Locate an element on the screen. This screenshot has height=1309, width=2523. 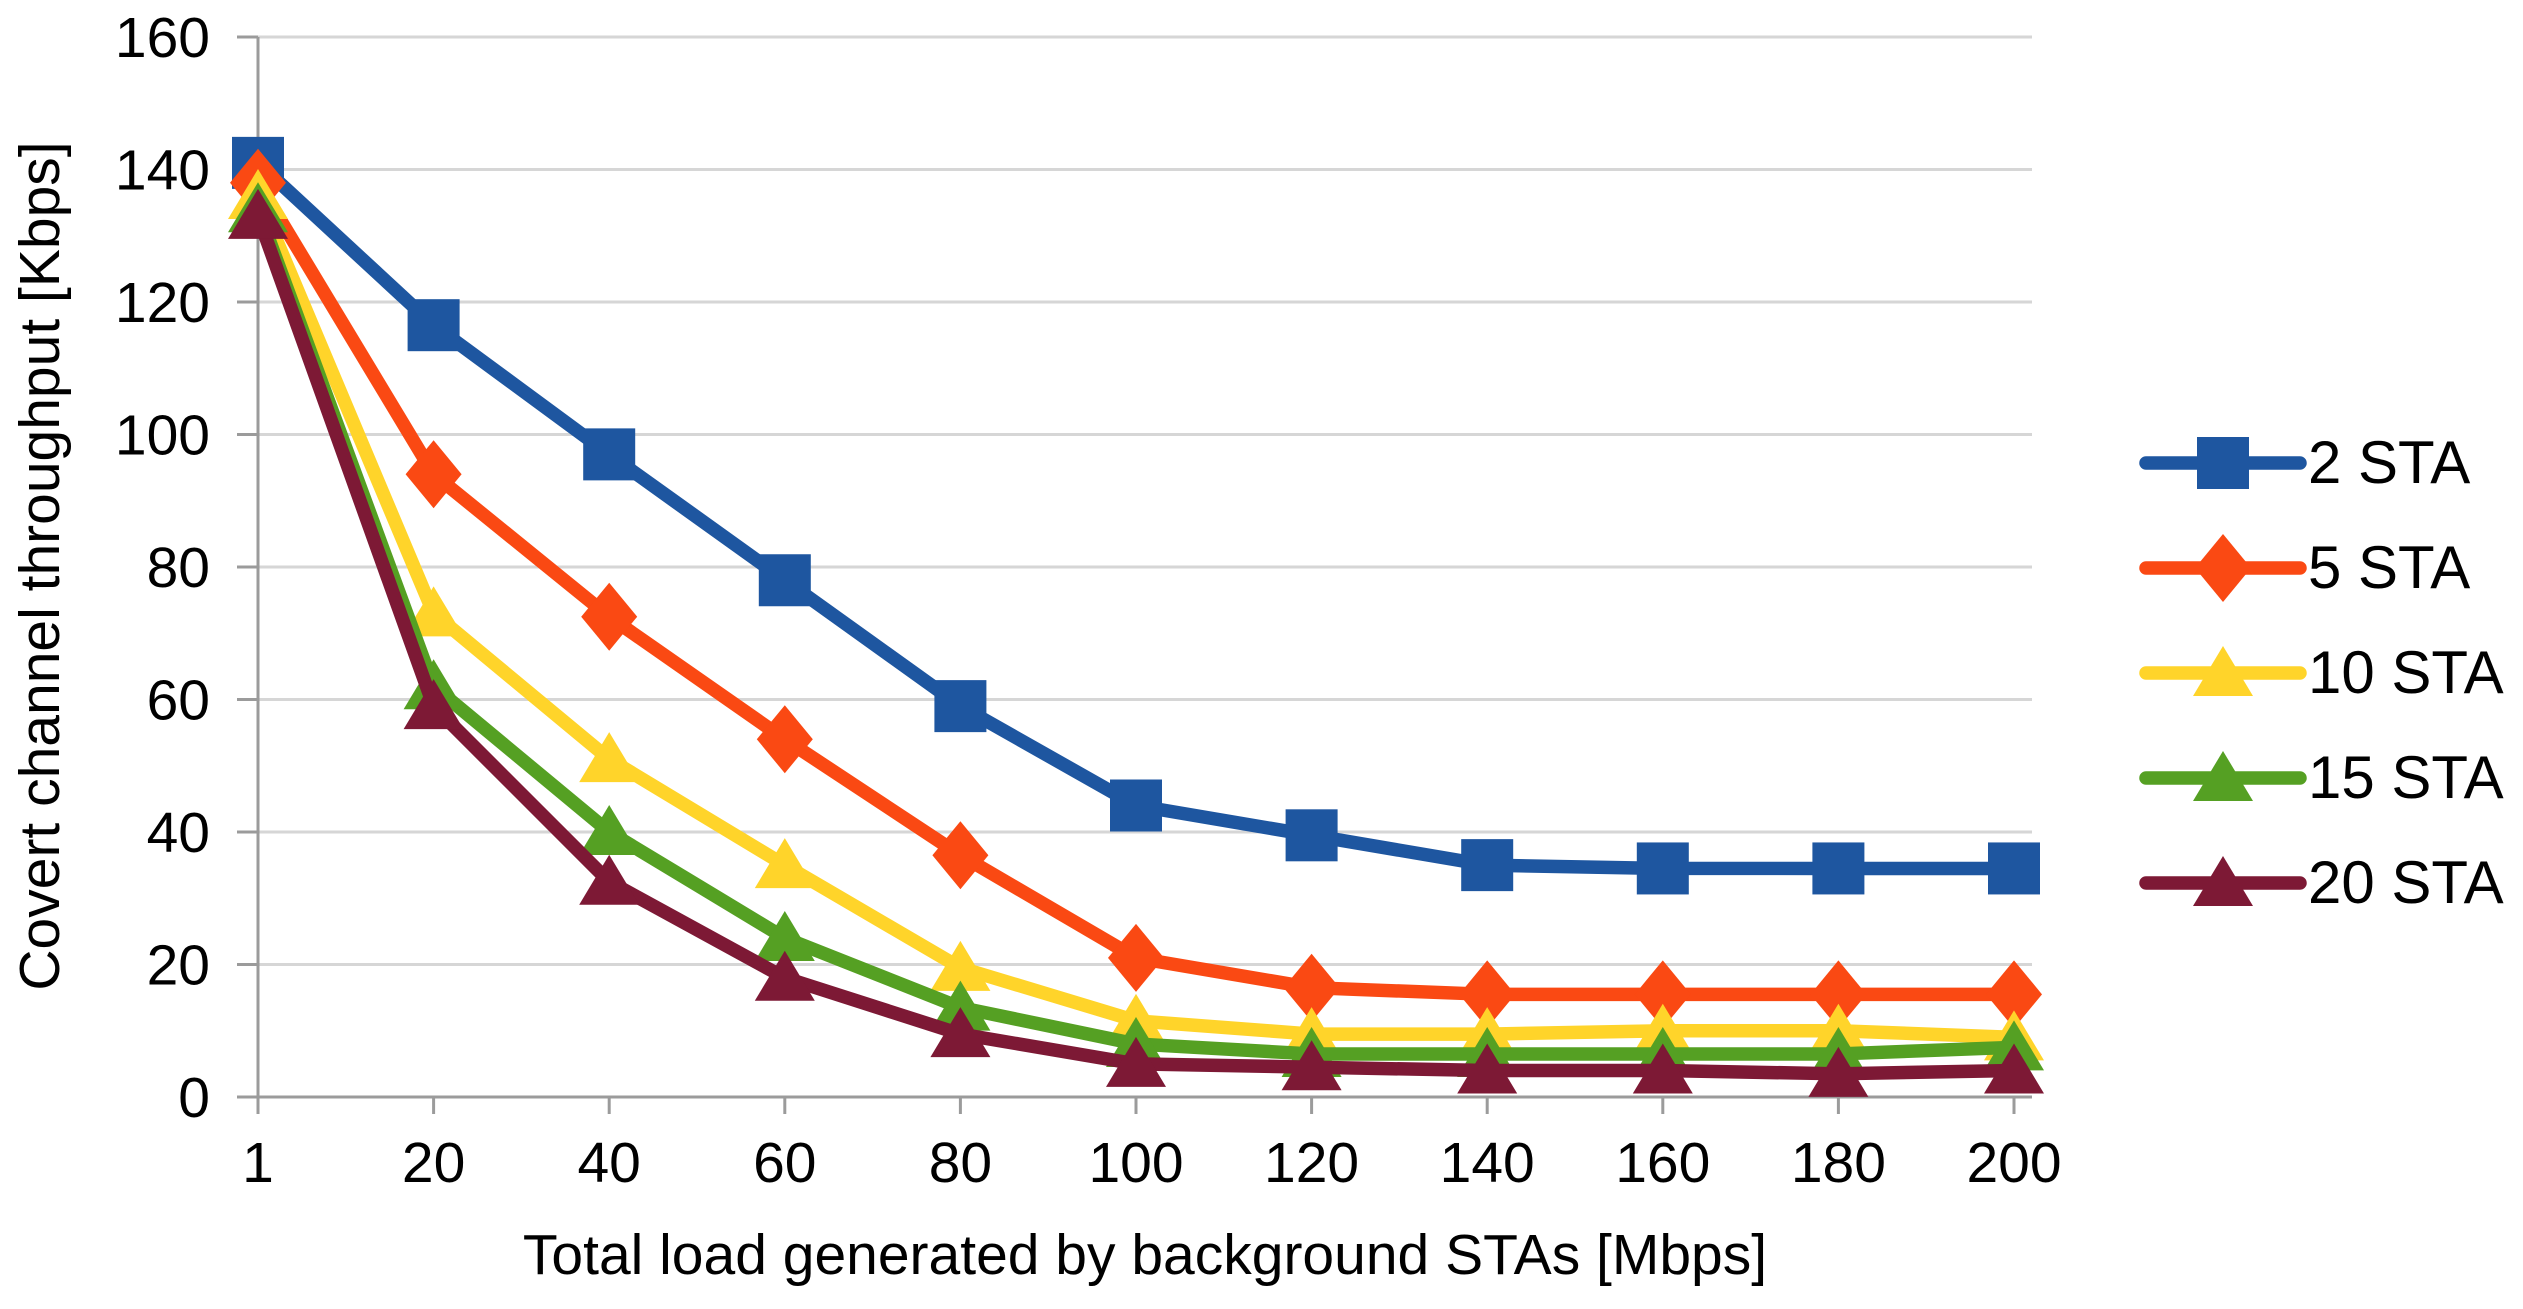
marker-15-sta-x80 is located at coordinates (960, 1005).